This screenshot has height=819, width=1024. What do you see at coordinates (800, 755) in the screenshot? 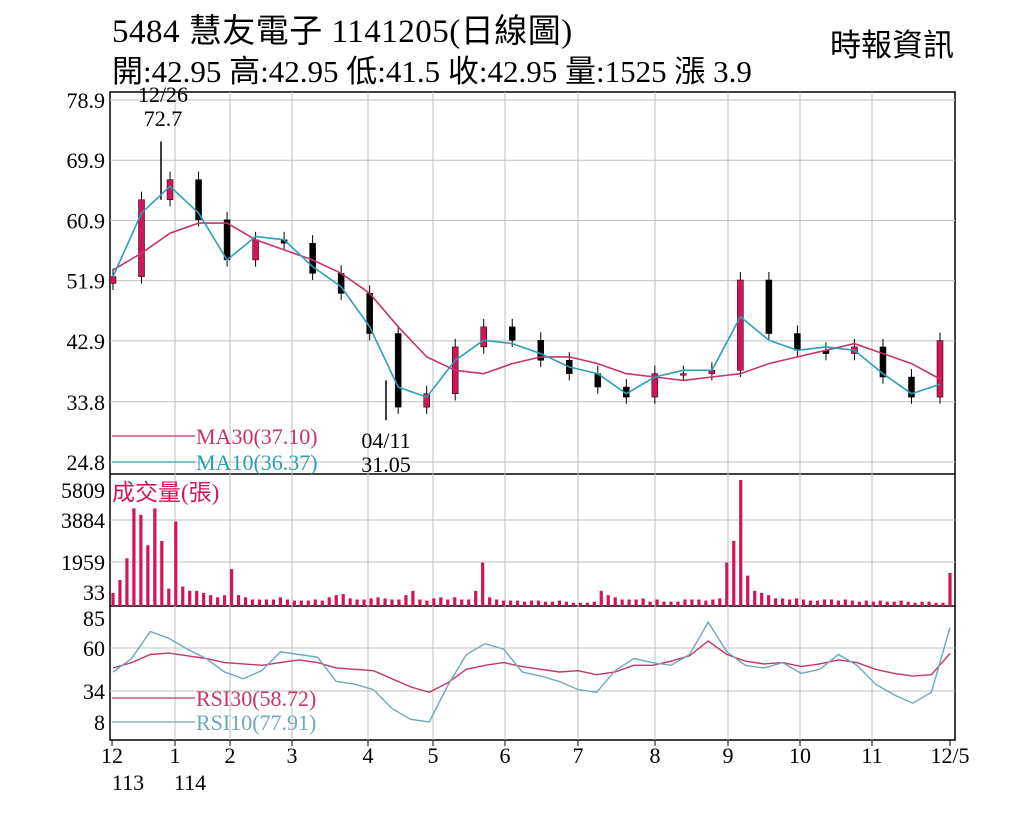
I see `x-tick-label: 10` at bounding box center [800, 755].